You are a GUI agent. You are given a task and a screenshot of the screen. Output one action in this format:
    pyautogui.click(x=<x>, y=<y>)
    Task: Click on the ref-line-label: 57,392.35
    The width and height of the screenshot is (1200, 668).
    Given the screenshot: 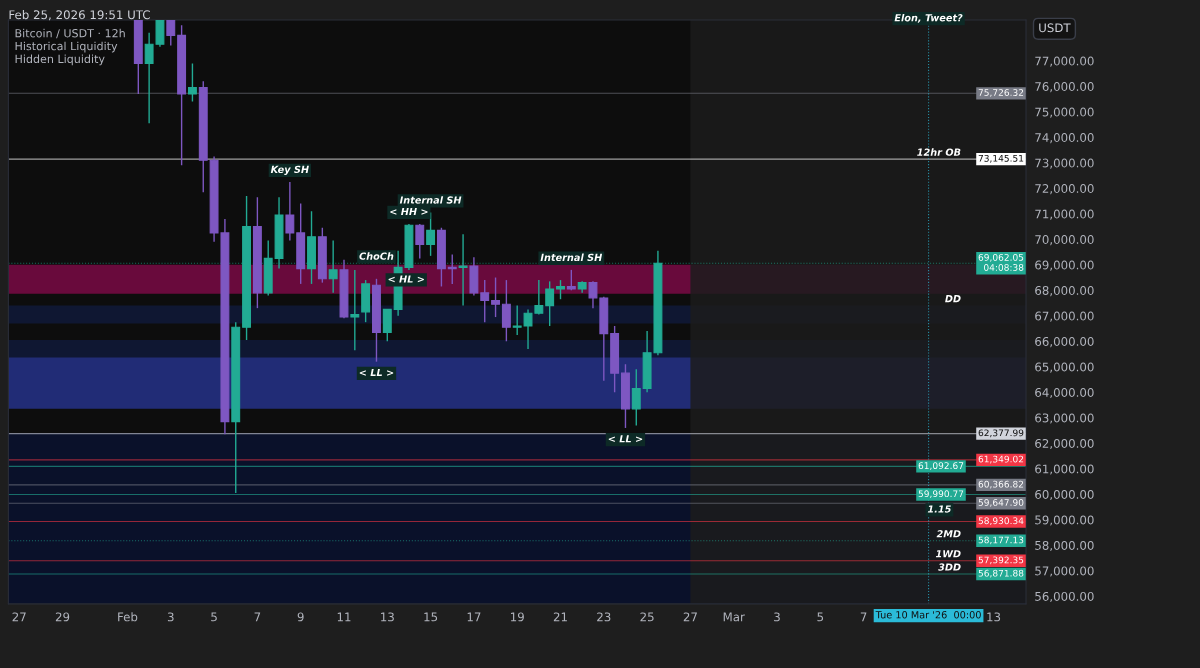 What is the action you would take?
    pyautogui.click(x=1001, y=560)
    